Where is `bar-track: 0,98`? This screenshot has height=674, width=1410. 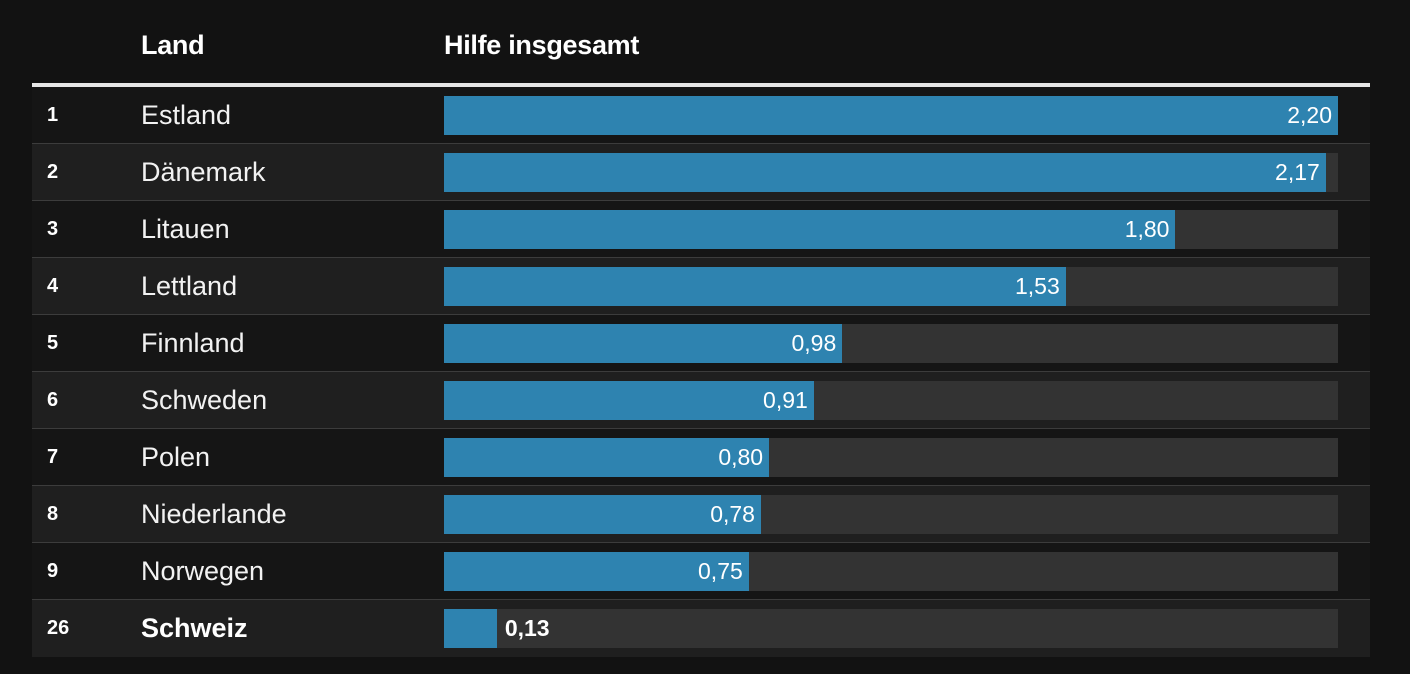
bar-track: 0,98 is located at coordinates (891, 343).